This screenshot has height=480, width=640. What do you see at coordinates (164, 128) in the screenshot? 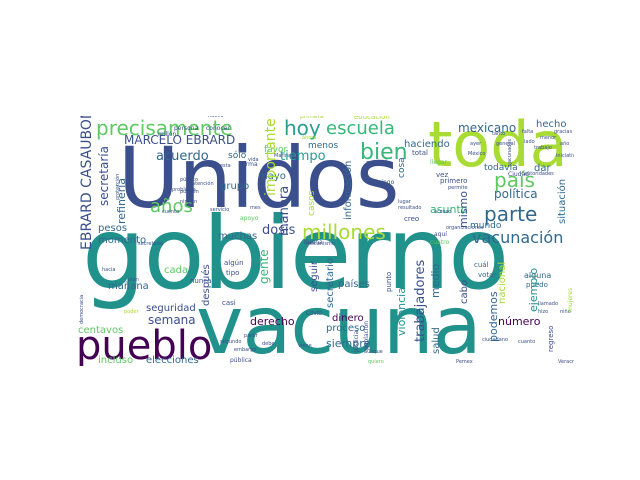
I see `cloud-word: precisamente` at bounding box center [164, 128].